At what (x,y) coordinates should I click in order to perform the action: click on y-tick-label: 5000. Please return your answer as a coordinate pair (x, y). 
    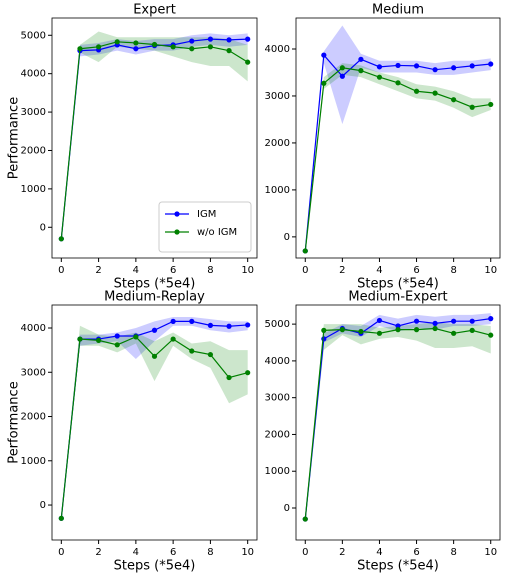
    Looking at the image, I should click on (277, 324).